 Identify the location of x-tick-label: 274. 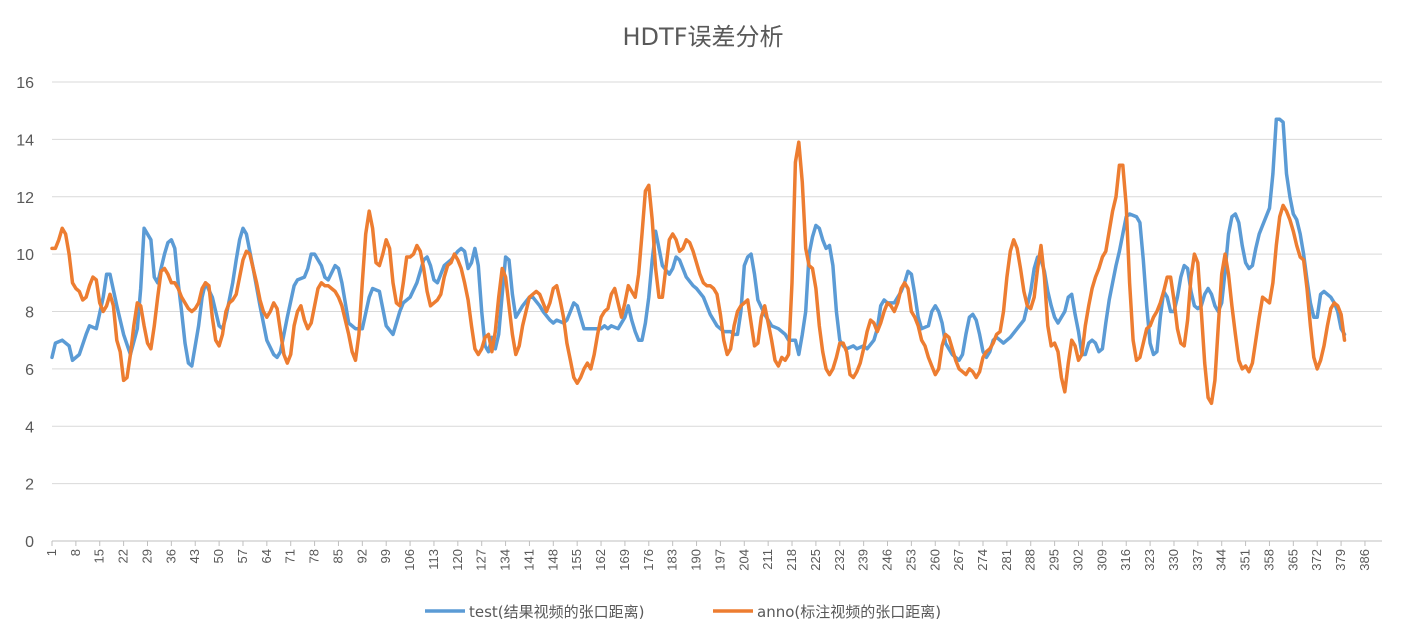
(982, 560).